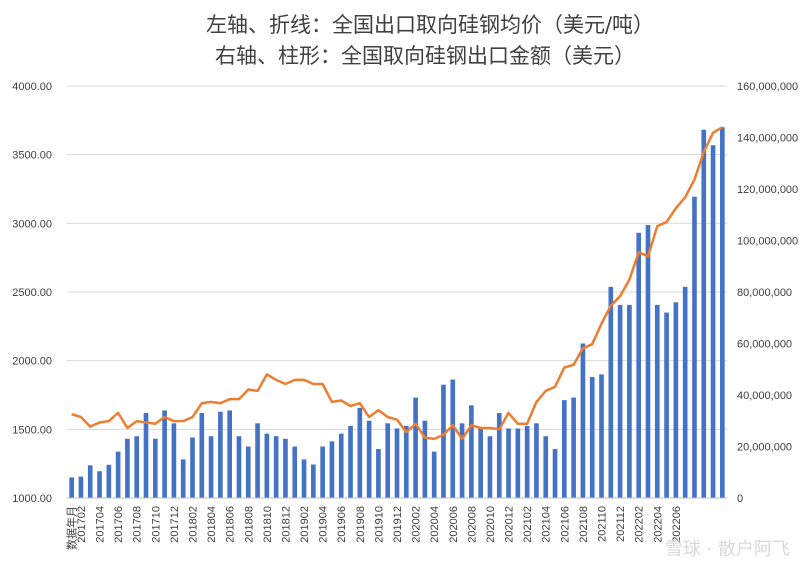  Describe the element at coordinates (677, 524) in the screenshot. I see `x-tick-label: 202206` at that location.